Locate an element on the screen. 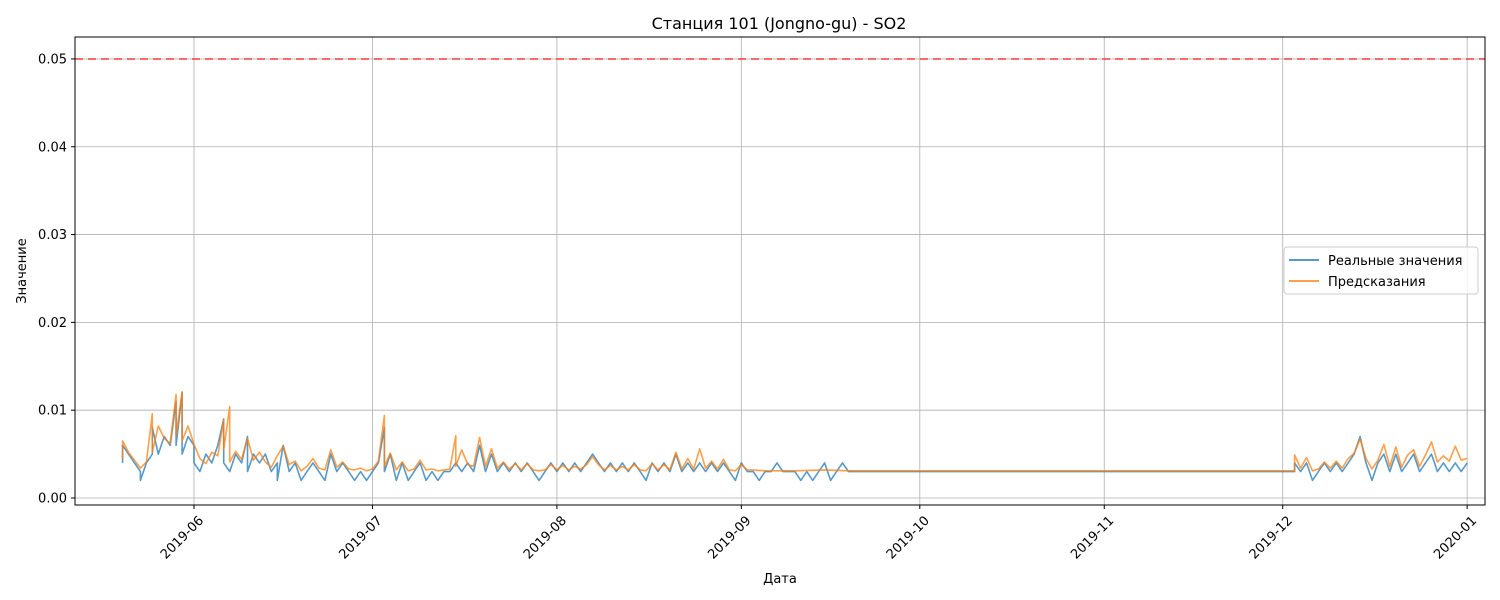 This screenshot has width=1500, height=600. legend: Реальные значения Предсказания is located at coordinates (1381, 270).